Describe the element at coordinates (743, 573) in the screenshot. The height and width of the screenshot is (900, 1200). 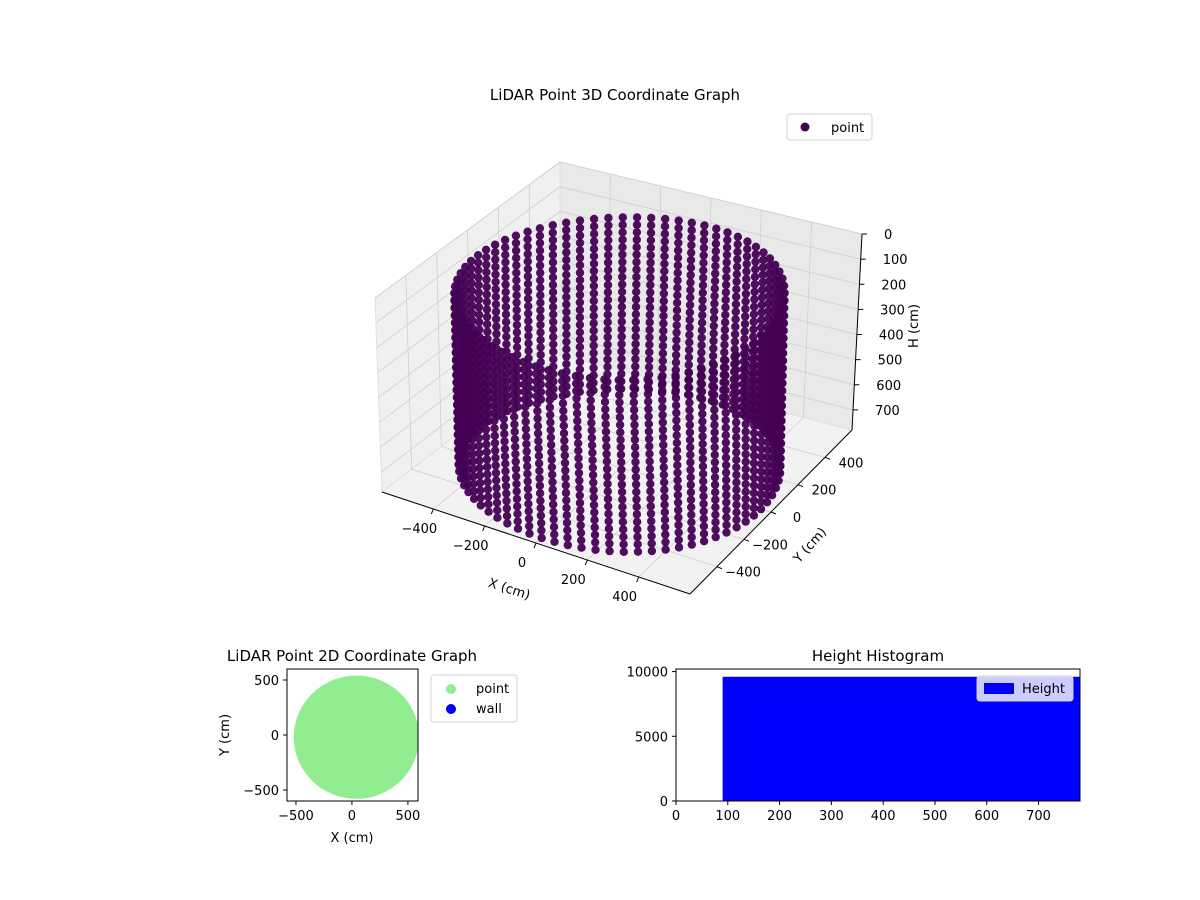
I see `y-tick-label-3d: −400` at that location.